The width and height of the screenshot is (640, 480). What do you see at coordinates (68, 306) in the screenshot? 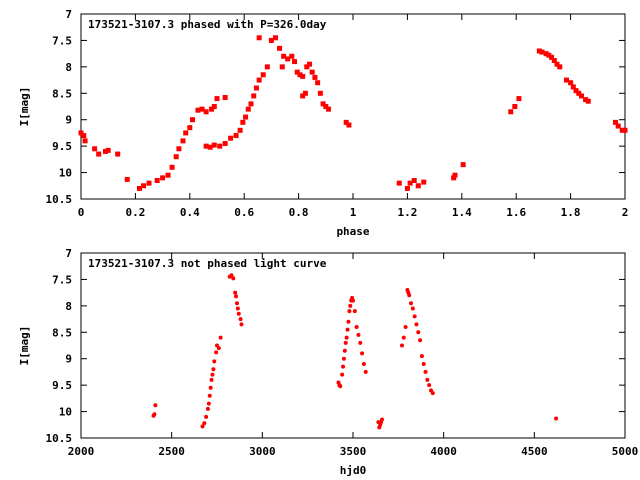
I see `unphased-y-tick-label: 8` at bounding box center [68, 306].